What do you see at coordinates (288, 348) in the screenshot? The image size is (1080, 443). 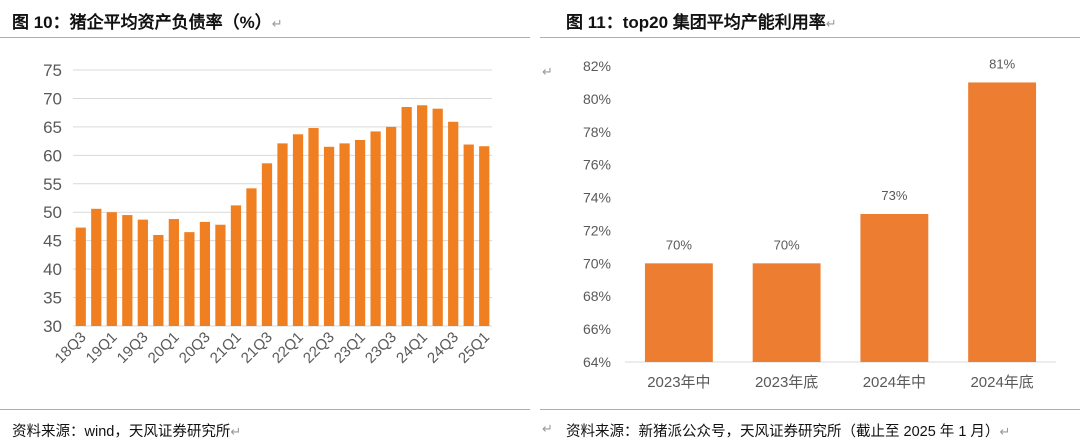 I see `x-tick-label: 22Q1` at bounding box center [288, 348].